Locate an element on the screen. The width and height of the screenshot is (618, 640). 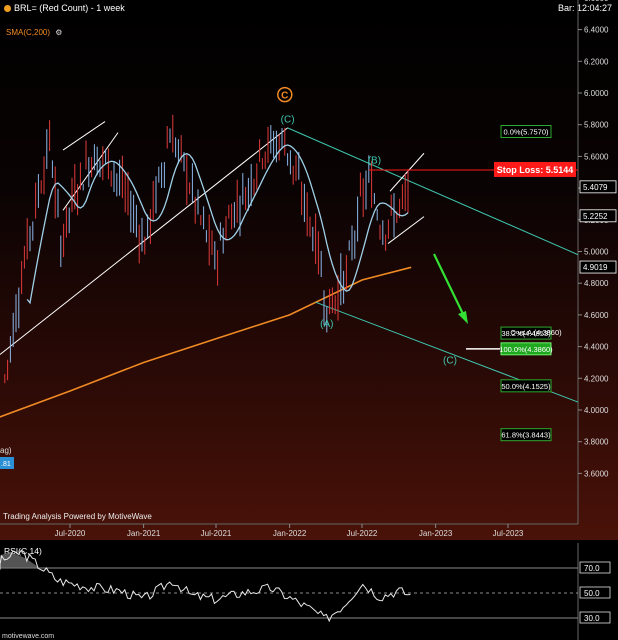
rsi-tick-label: 50.0 is located at coordinates (592, 593).